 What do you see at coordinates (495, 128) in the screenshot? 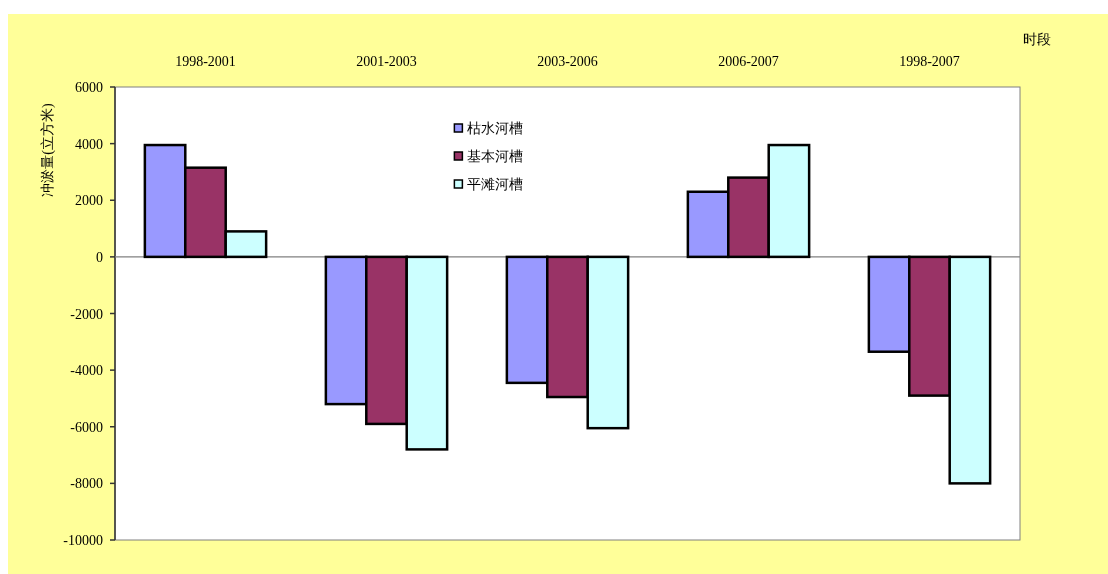
I see `legend-label: 枯水河槽` at bounding box center [495, 128].